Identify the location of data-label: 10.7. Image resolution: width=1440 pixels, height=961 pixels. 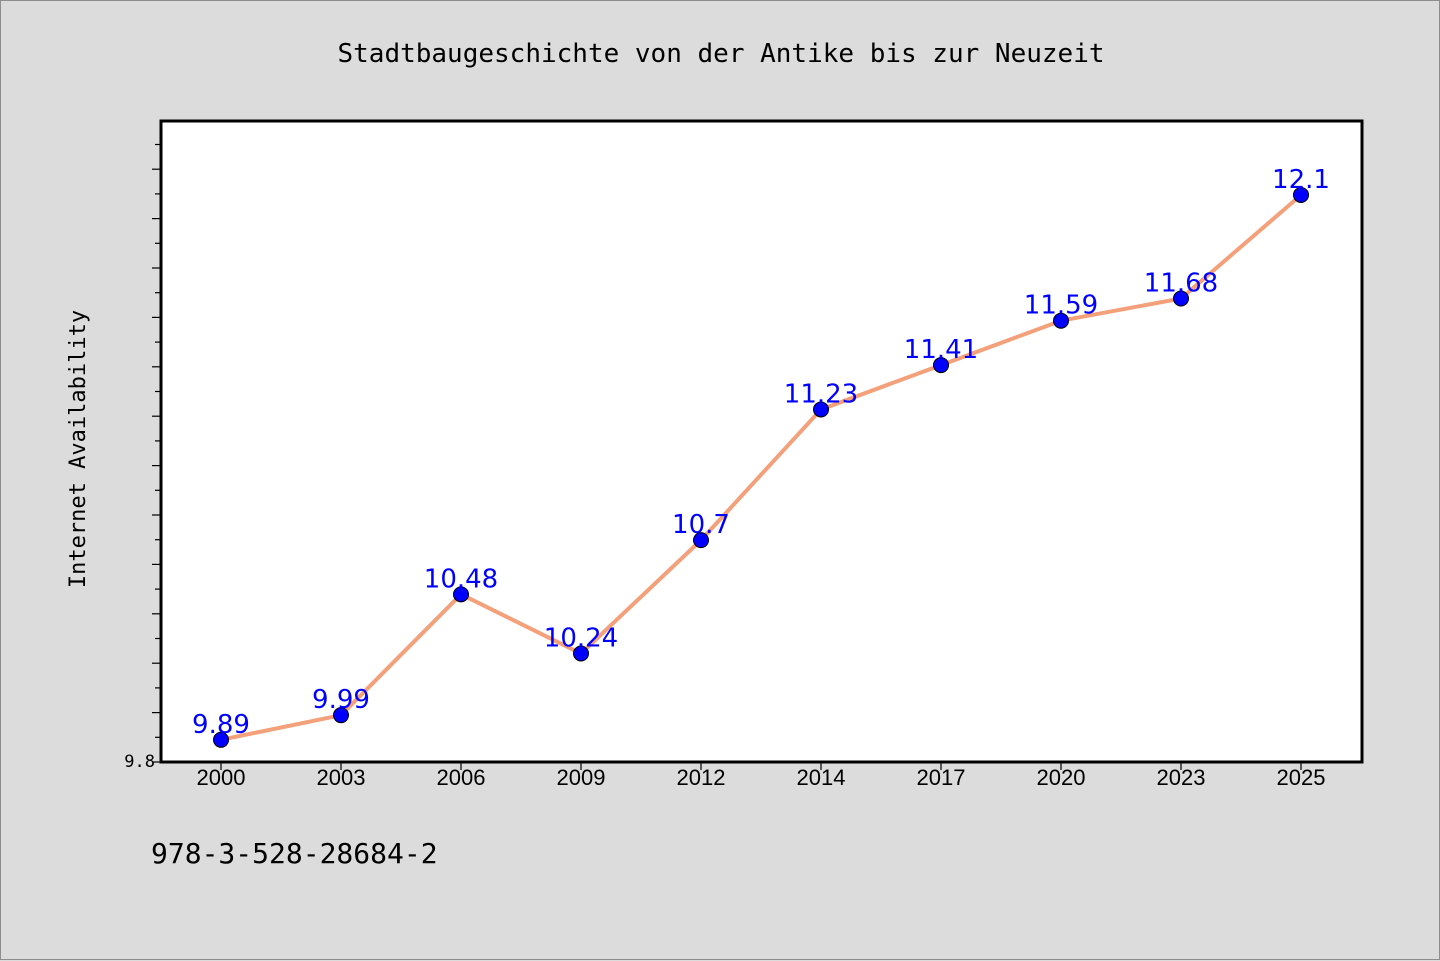
(701, 525).